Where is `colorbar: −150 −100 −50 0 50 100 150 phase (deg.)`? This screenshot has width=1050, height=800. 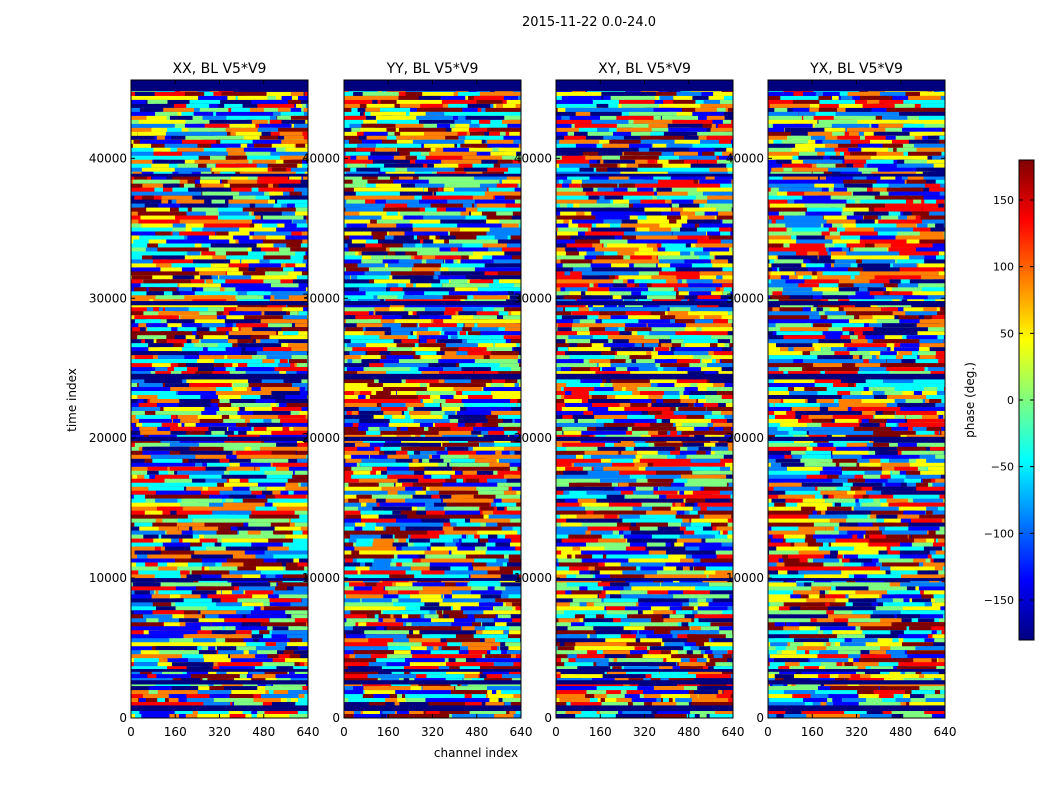
colorbar: −150 −100 −50 0 50 100 150 phase (deg.) is located at coordinates (999, 400).